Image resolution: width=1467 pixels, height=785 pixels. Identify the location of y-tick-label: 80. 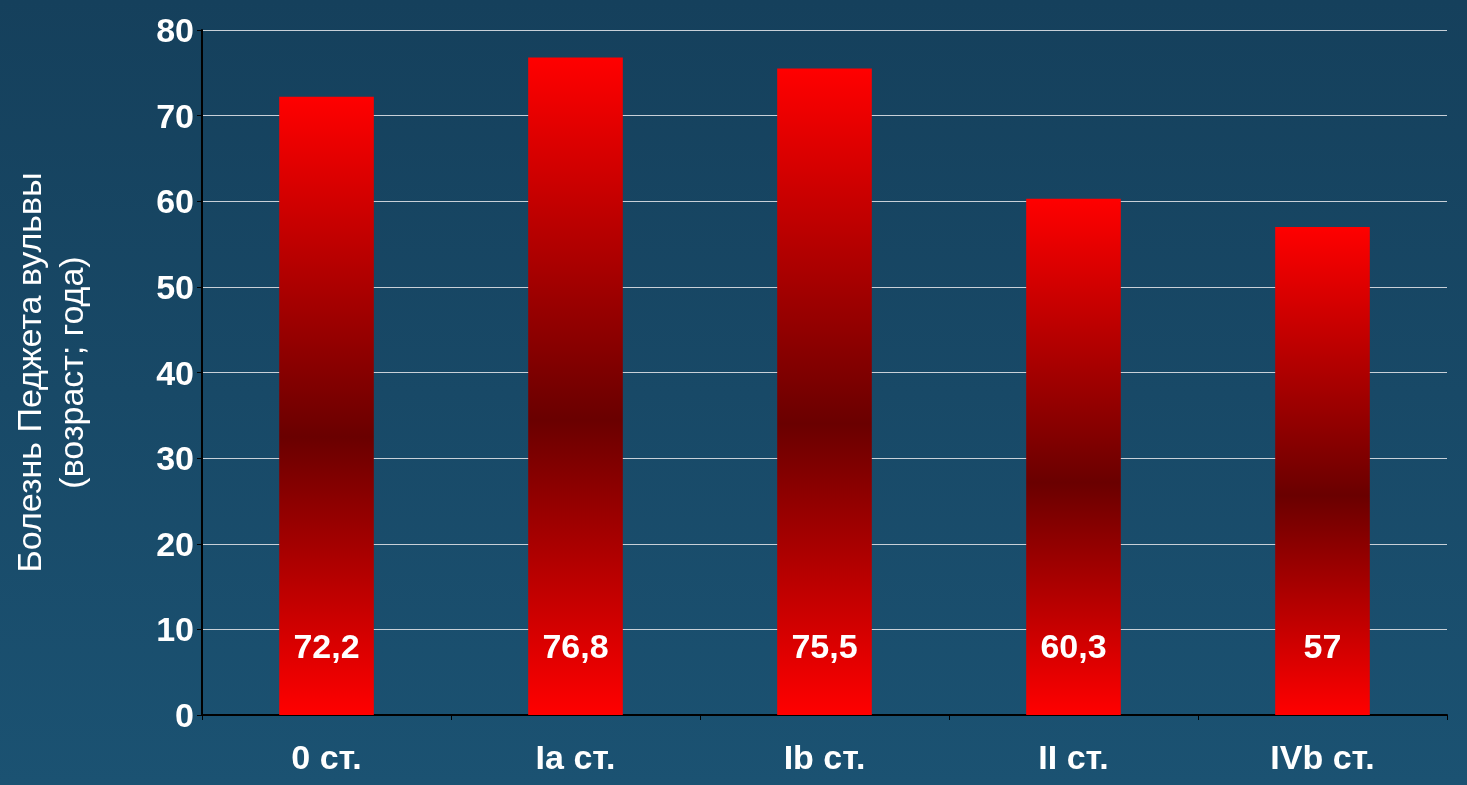
(175, 30).